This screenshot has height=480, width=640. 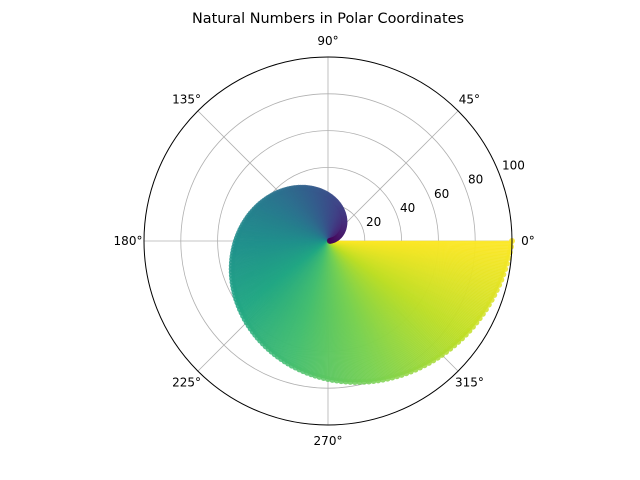 What do you see at coordinates (327, 41) in the screenshot?
I see `theta-tick-label: 90°` at bounding box center [327, 41].